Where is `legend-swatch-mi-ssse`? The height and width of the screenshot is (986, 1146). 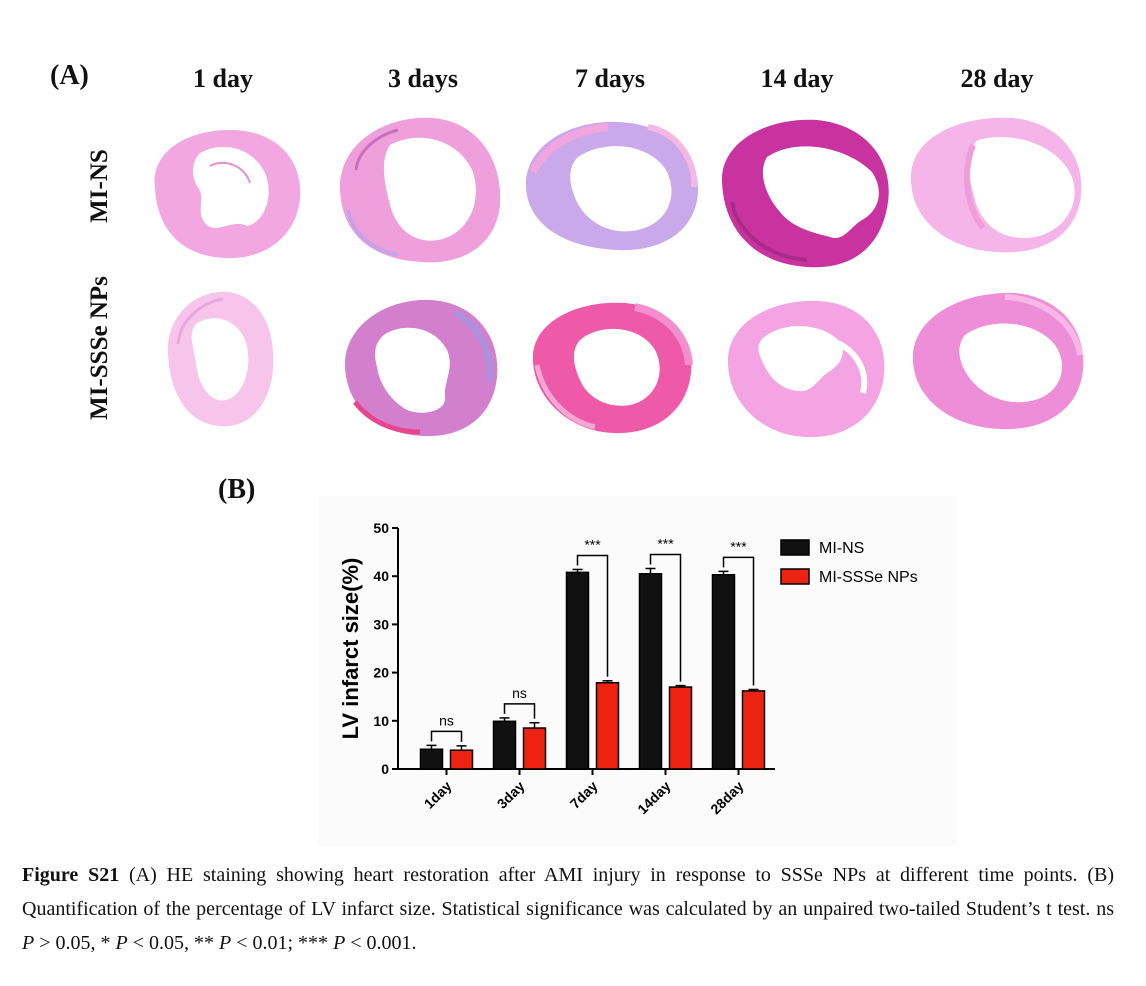 legend-swatch-mi-ssse is located at coordinates (795, 576).